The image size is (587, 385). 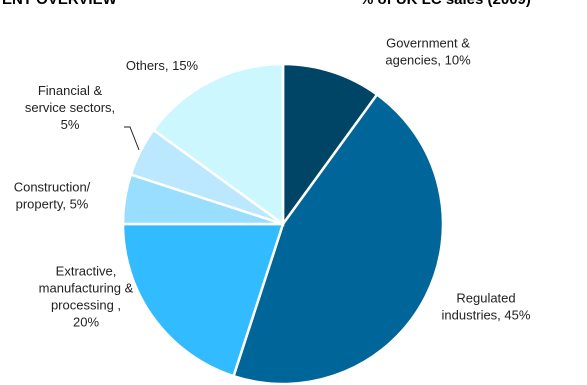 What do you see at coordinates (330, 145) in the screenshot?
I see `pie-slice-government-agencies` at bounding box center [330, 145].